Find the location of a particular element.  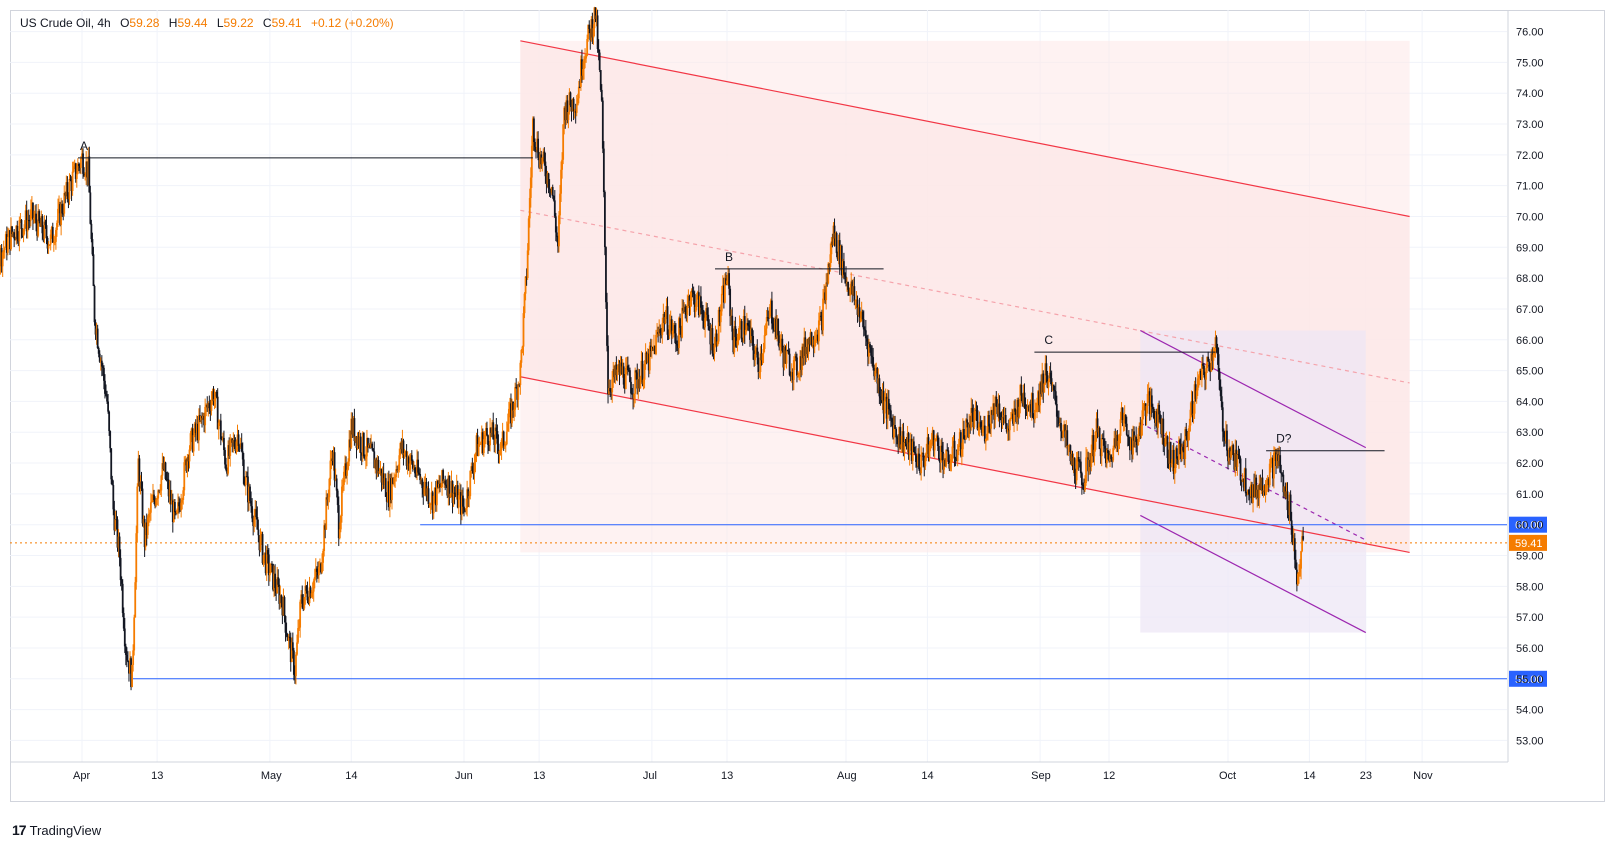

level-tag-bg is located at coordinates (1528, 524).